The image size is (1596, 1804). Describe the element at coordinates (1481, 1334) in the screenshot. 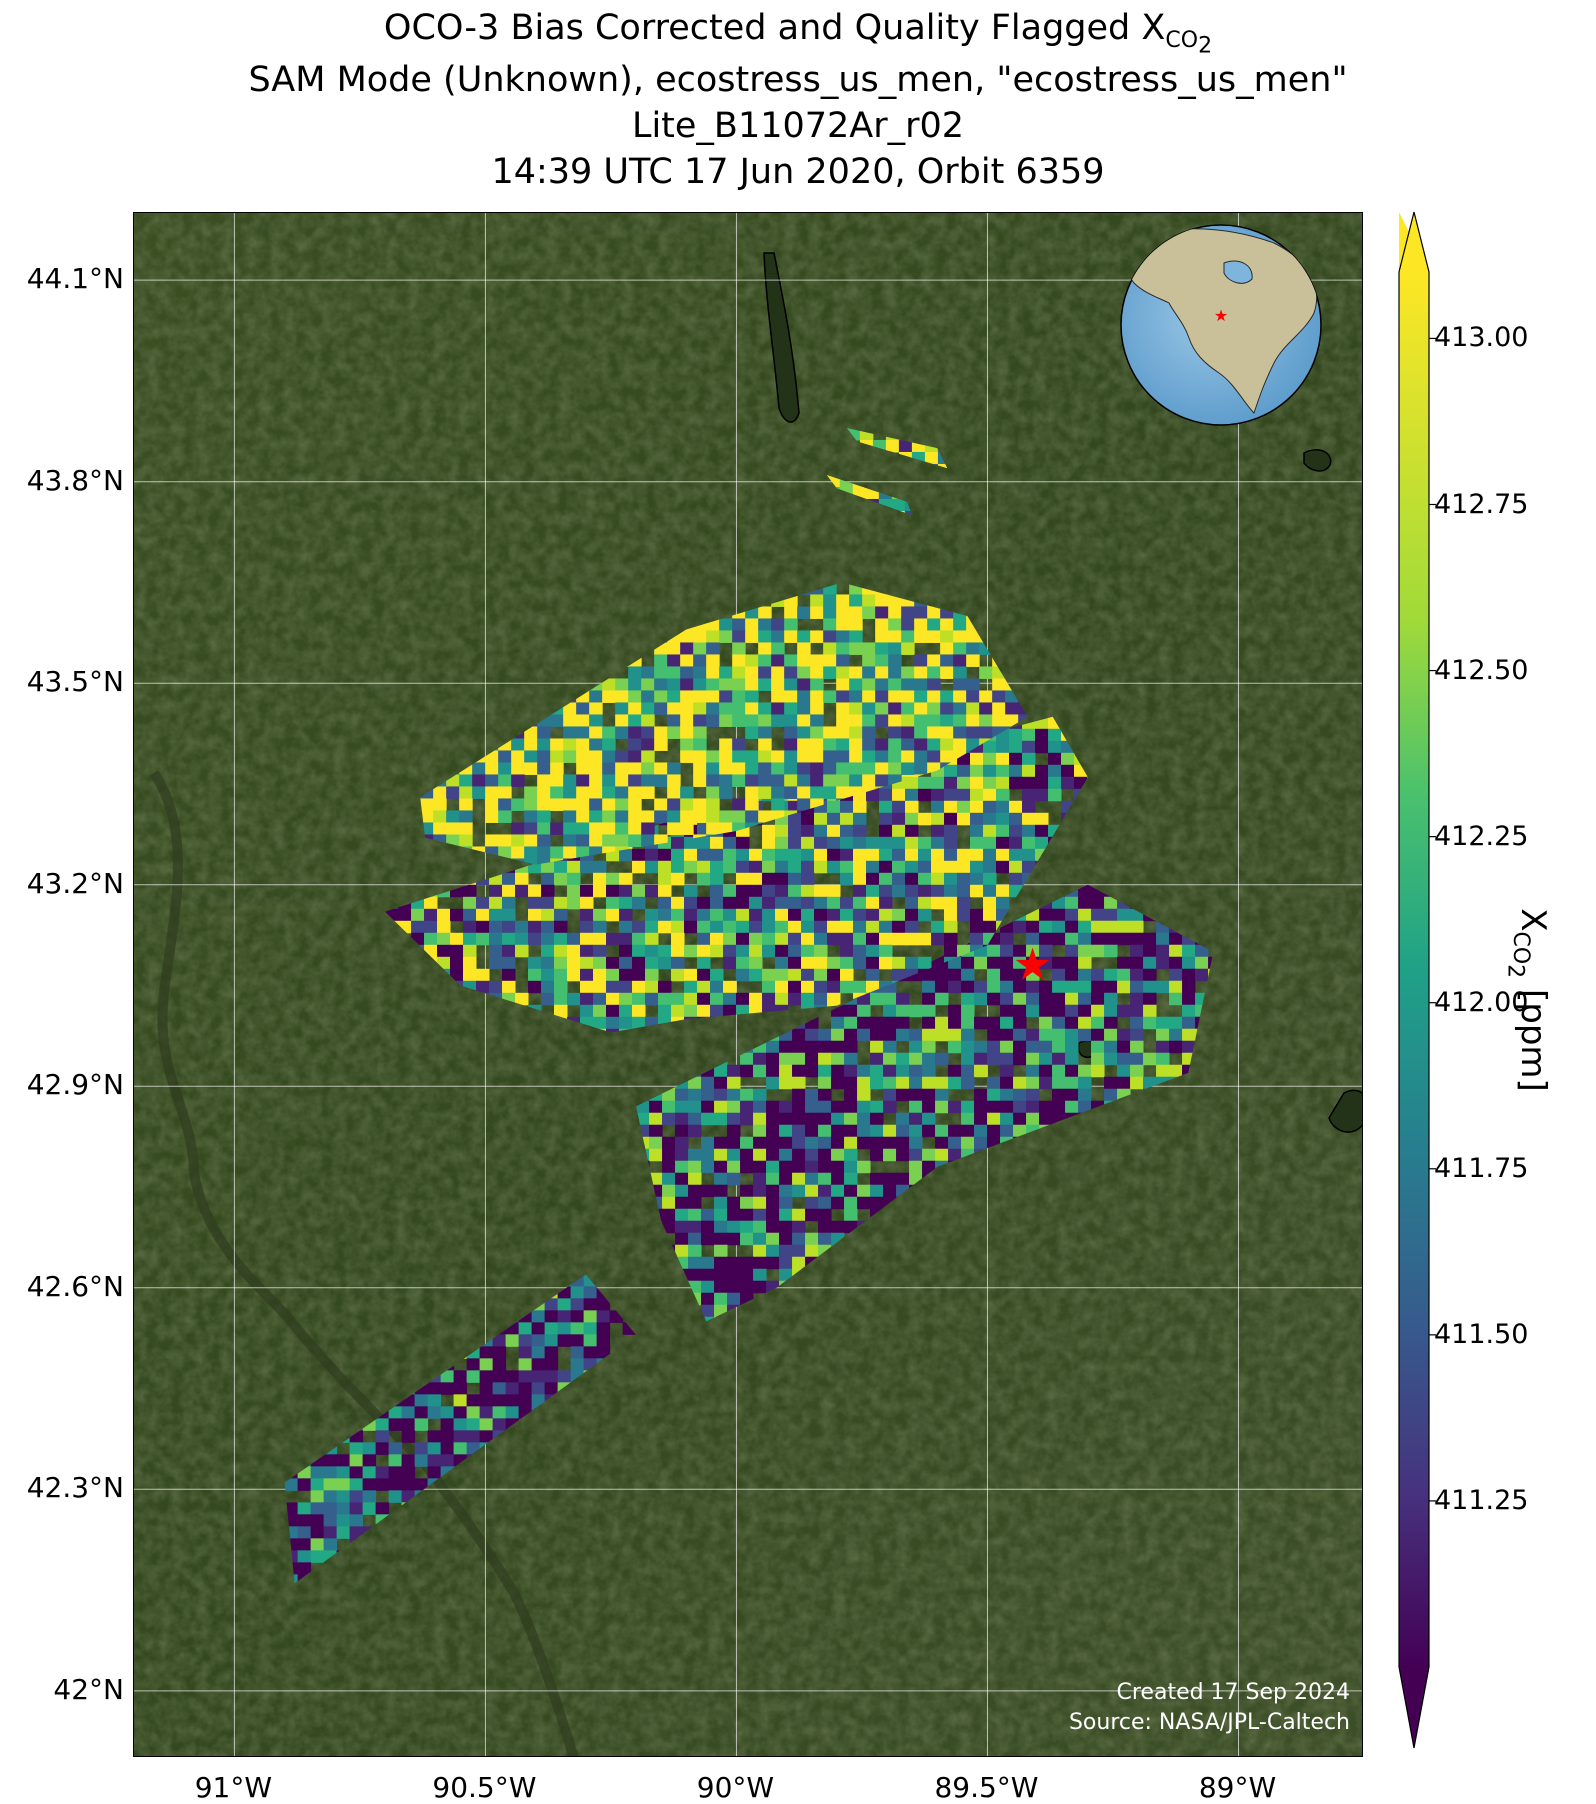

I see `colorbar-tick-label: 411.50` at that location.